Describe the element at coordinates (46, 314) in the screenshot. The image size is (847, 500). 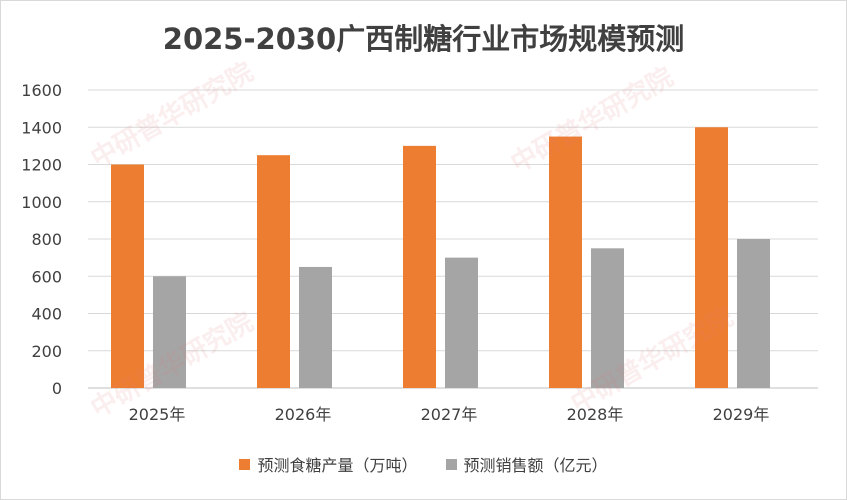
I see `y-tick-label: 400` at that location.